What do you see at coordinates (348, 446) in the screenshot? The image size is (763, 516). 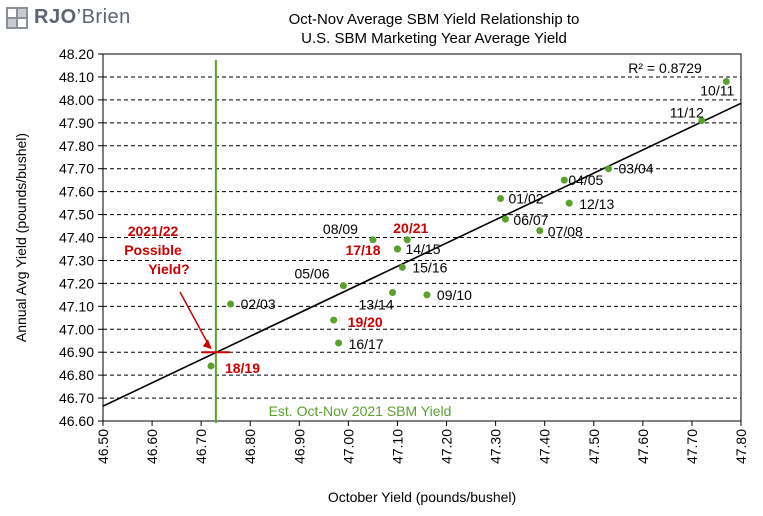 I see `x-tick-label: 47.00` at bounding box center [348, 446].